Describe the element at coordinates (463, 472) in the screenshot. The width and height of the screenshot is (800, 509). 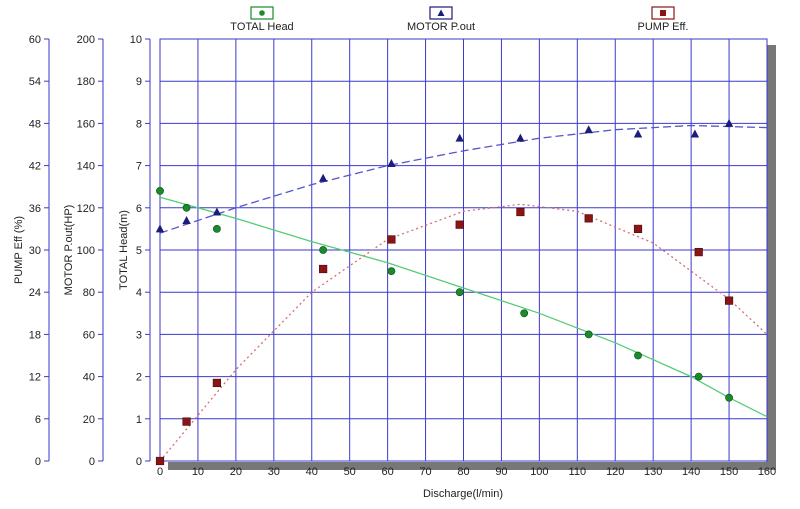
I see `x-tick-label: 80` at that location.